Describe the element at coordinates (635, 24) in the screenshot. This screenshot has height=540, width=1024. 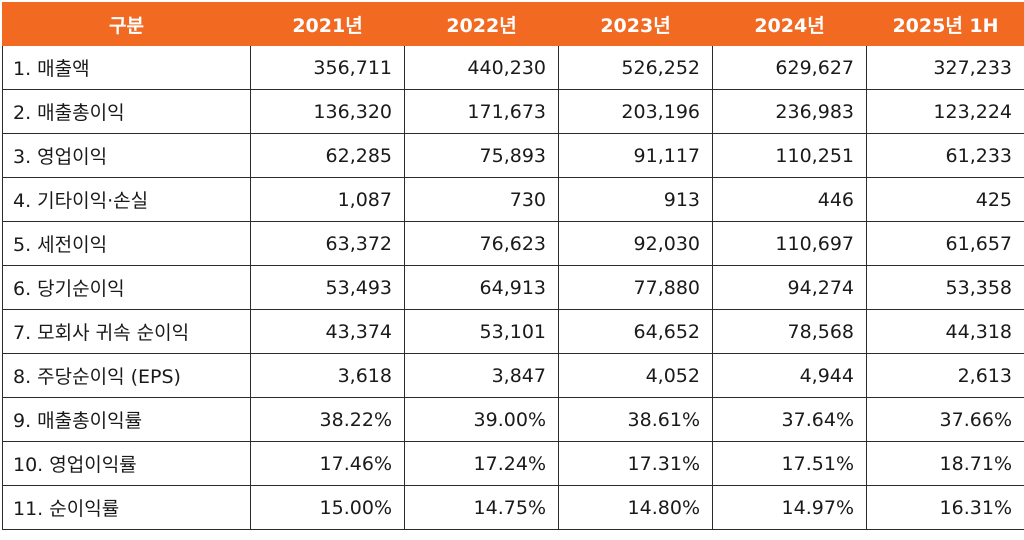
I see `header-2023: 2023년` at that location.